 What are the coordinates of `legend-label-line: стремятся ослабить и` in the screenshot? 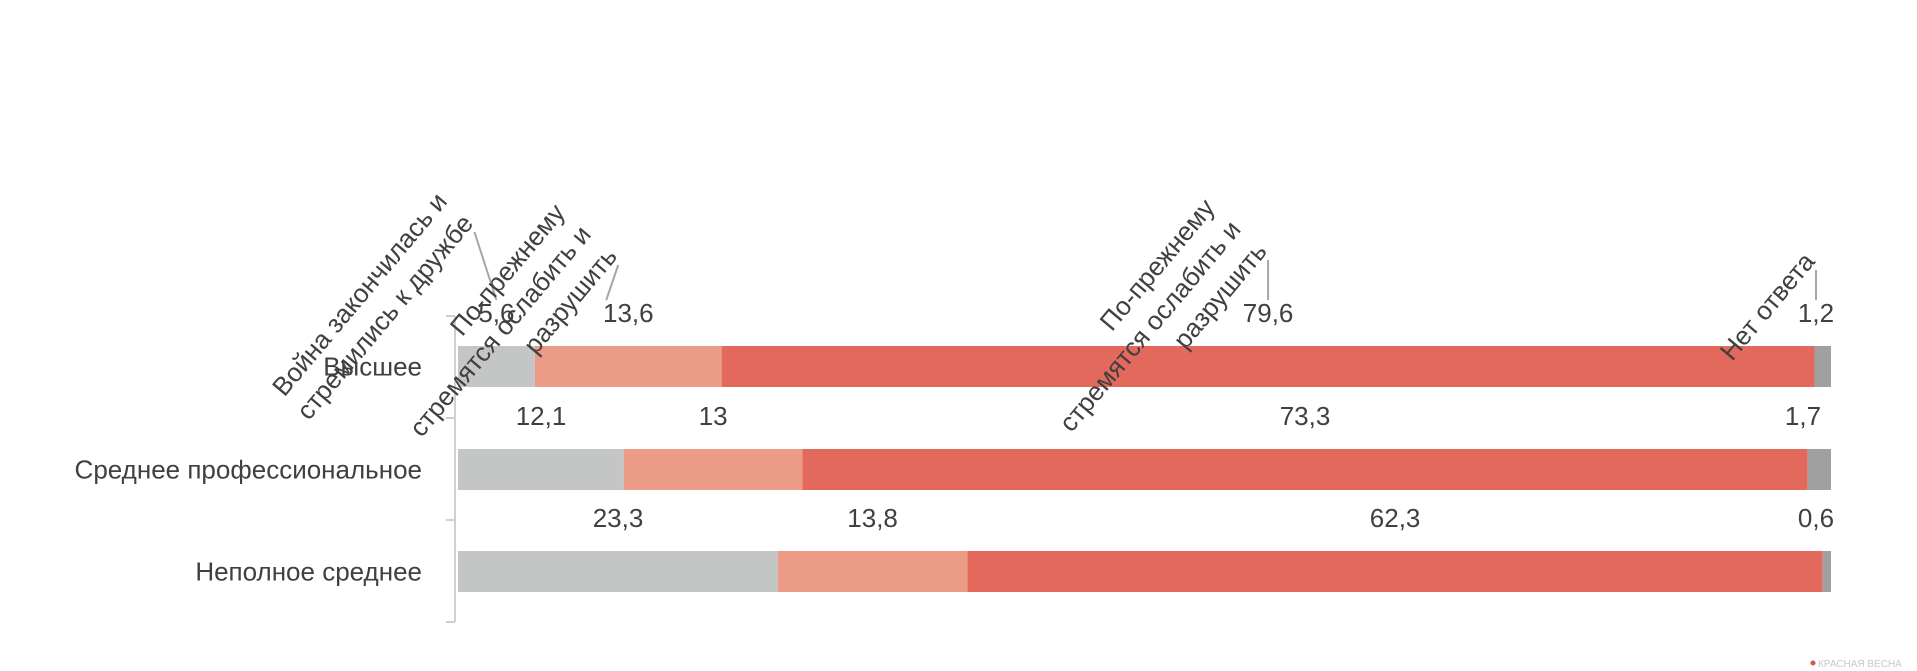 It's located at (1150, 326).